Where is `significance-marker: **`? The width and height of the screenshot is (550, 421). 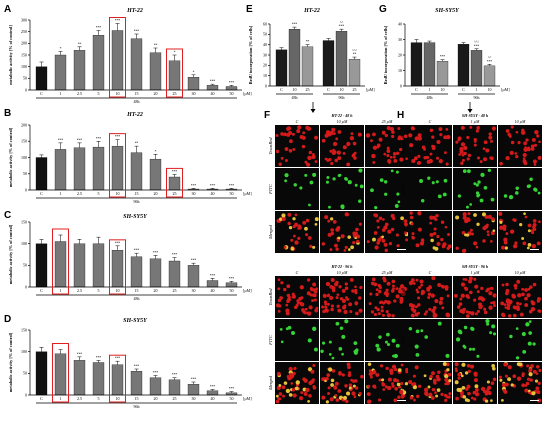 significance-marker: ** is located at coordinates (156, 46).